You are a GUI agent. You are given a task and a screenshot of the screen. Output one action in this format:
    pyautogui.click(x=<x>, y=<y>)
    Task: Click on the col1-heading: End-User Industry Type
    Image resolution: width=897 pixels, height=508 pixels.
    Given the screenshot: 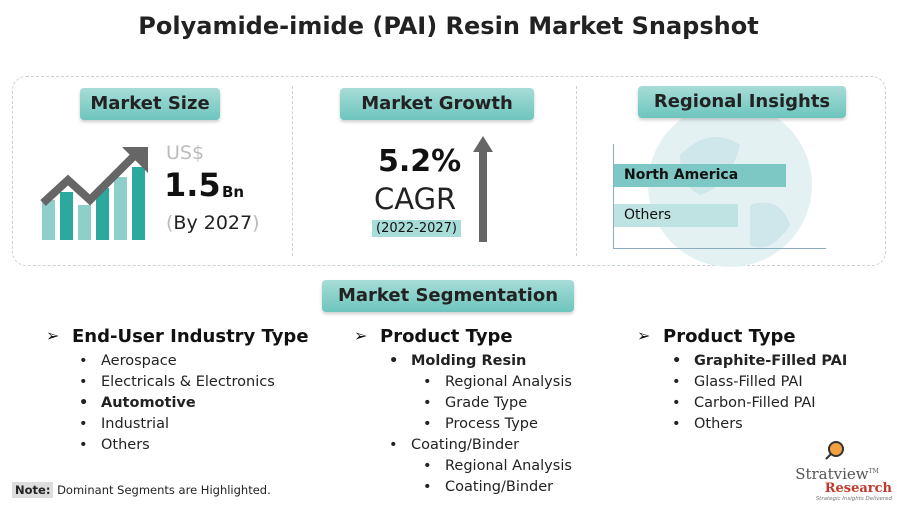 What is the action you would take?
    pyautogui.click(x=177, y=336)
    